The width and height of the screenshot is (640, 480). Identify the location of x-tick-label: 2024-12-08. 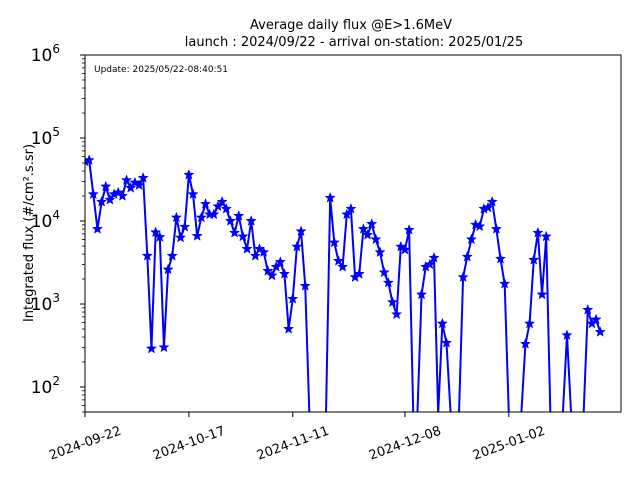
(405, 444).